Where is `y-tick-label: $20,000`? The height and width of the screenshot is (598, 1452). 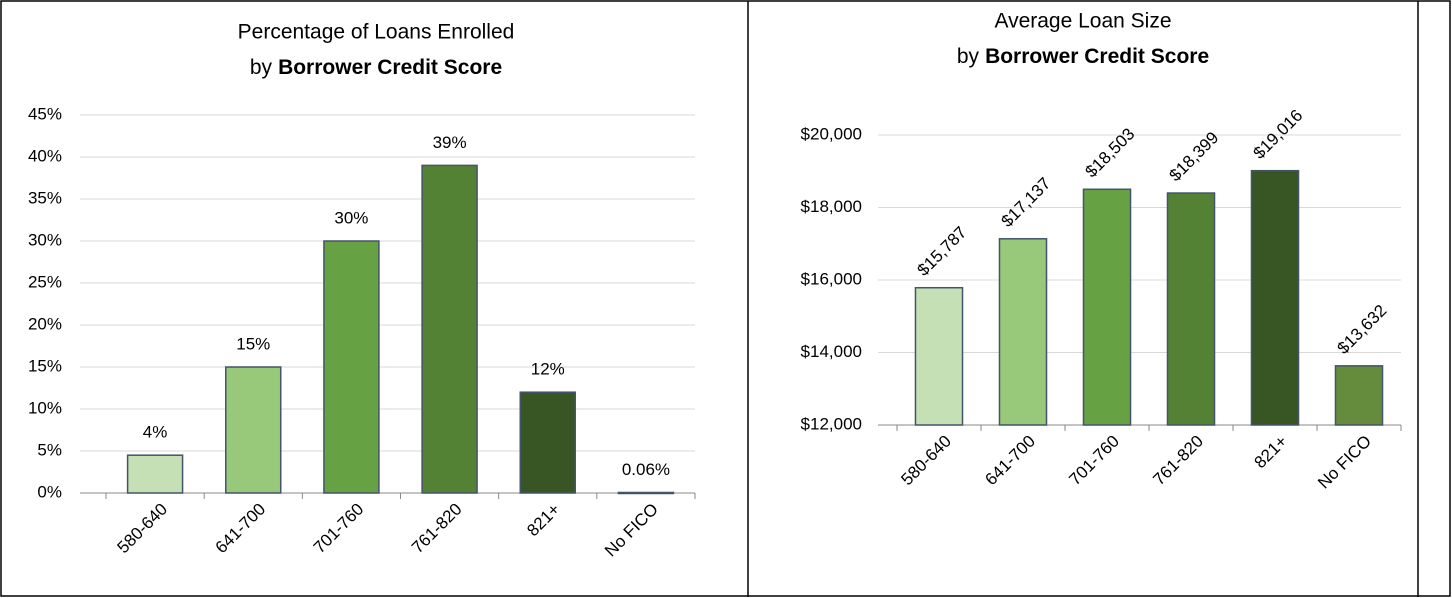
y-tick-label: $20,000 is located at coordinates (831, 133).